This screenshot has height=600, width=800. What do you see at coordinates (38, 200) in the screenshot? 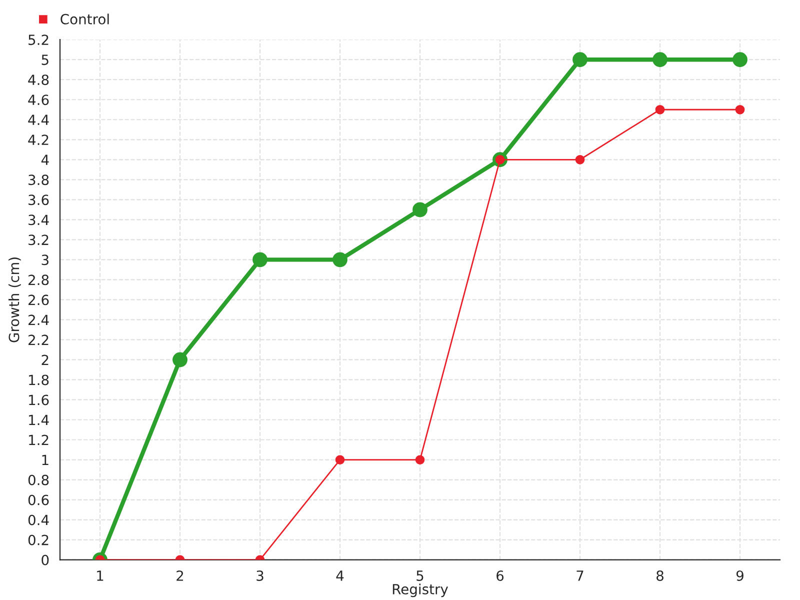
I see `y-tick-label: 3.6` at bounding box center [38, 200].